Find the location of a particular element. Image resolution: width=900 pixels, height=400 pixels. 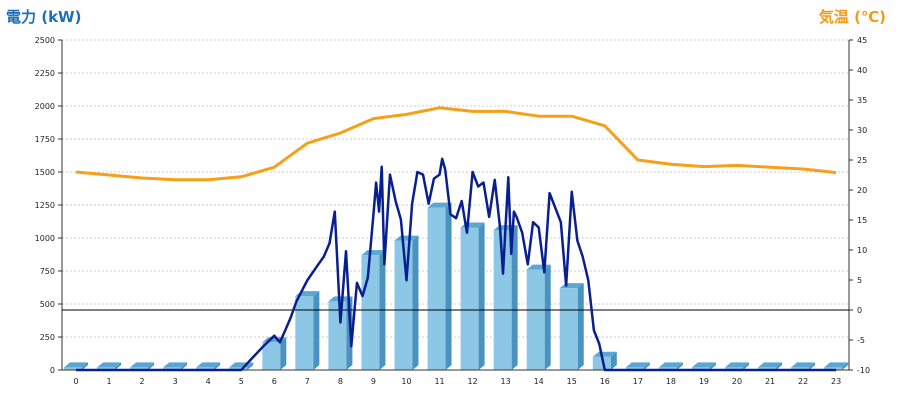

right-axis-title: 気温 (℃) is located at coordinates (852, 17).